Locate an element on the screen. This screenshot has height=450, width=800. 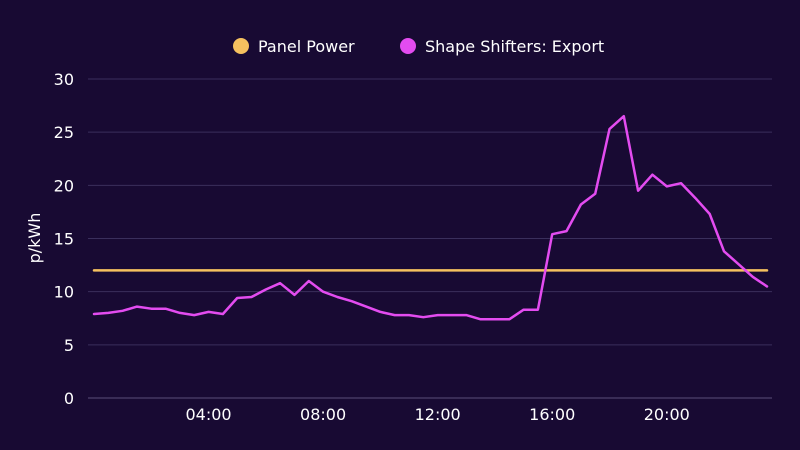
legend-marker-panel-power is located at coordinates (241, 46).